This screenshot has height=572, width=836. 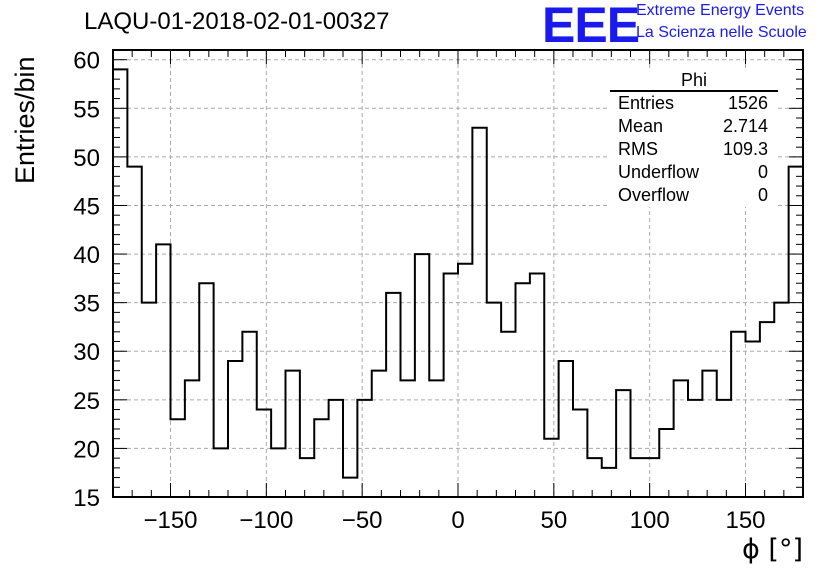 What do you see at coordinates (237, 21) in the screenshot?
I see `plot-title: LAQU-01-2018-02-01-00327` at bounding box center [237, 21].